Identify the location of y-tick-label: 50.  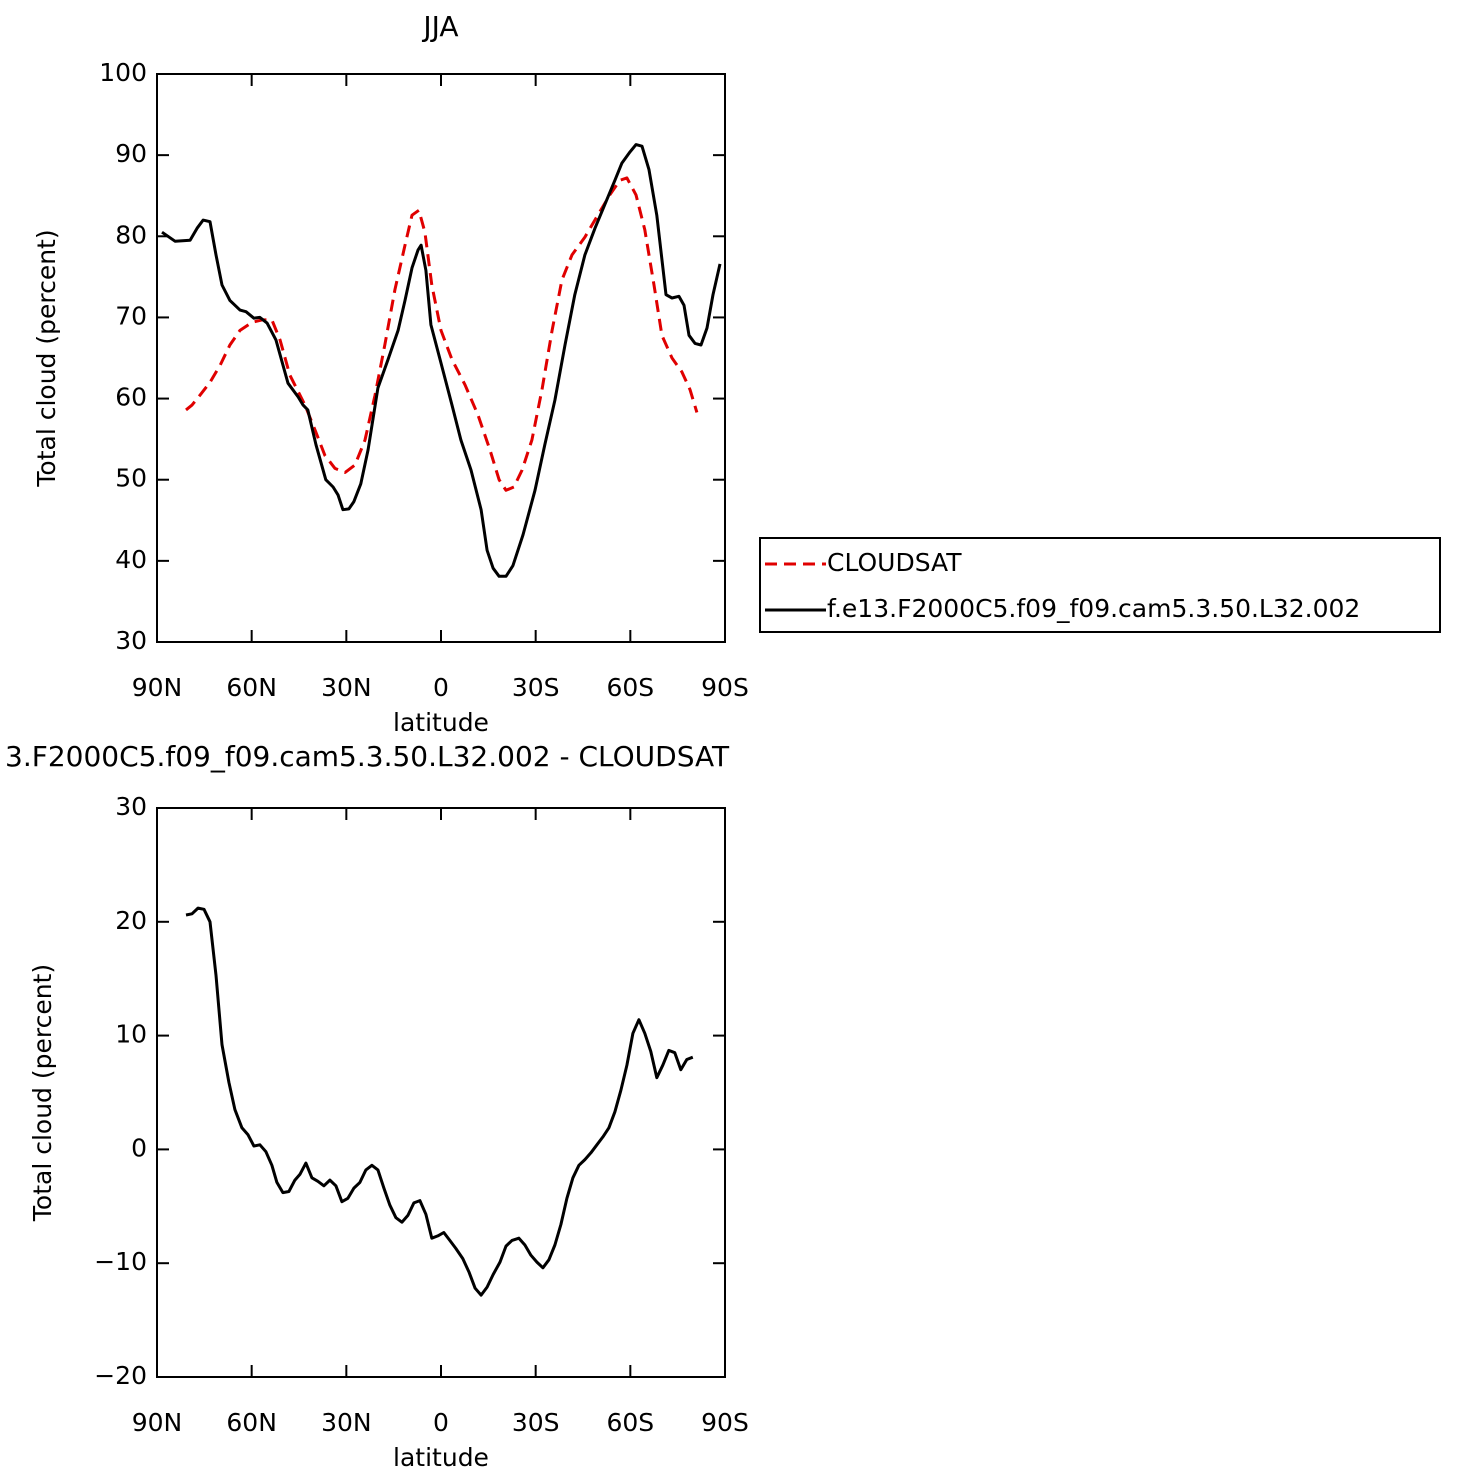
(131, 478).